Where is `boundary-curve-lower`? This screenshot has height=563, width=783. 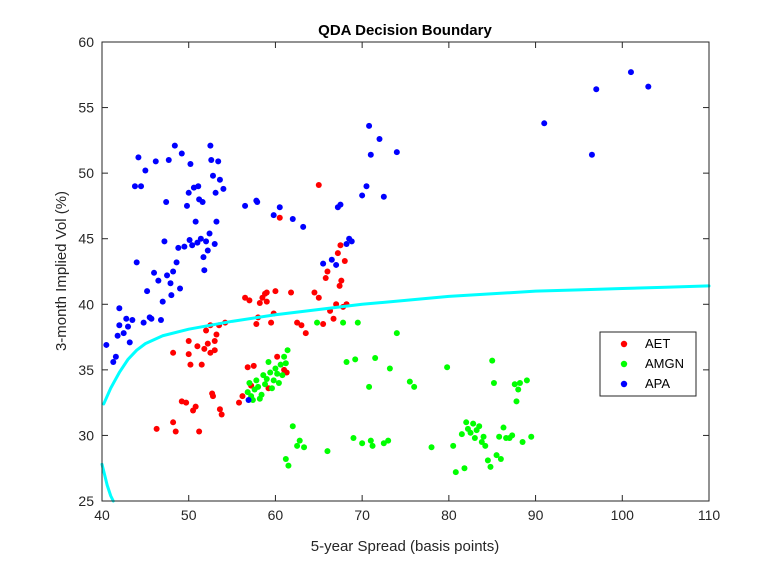
boundary-curve-lower is located at coordinates (107, 482).